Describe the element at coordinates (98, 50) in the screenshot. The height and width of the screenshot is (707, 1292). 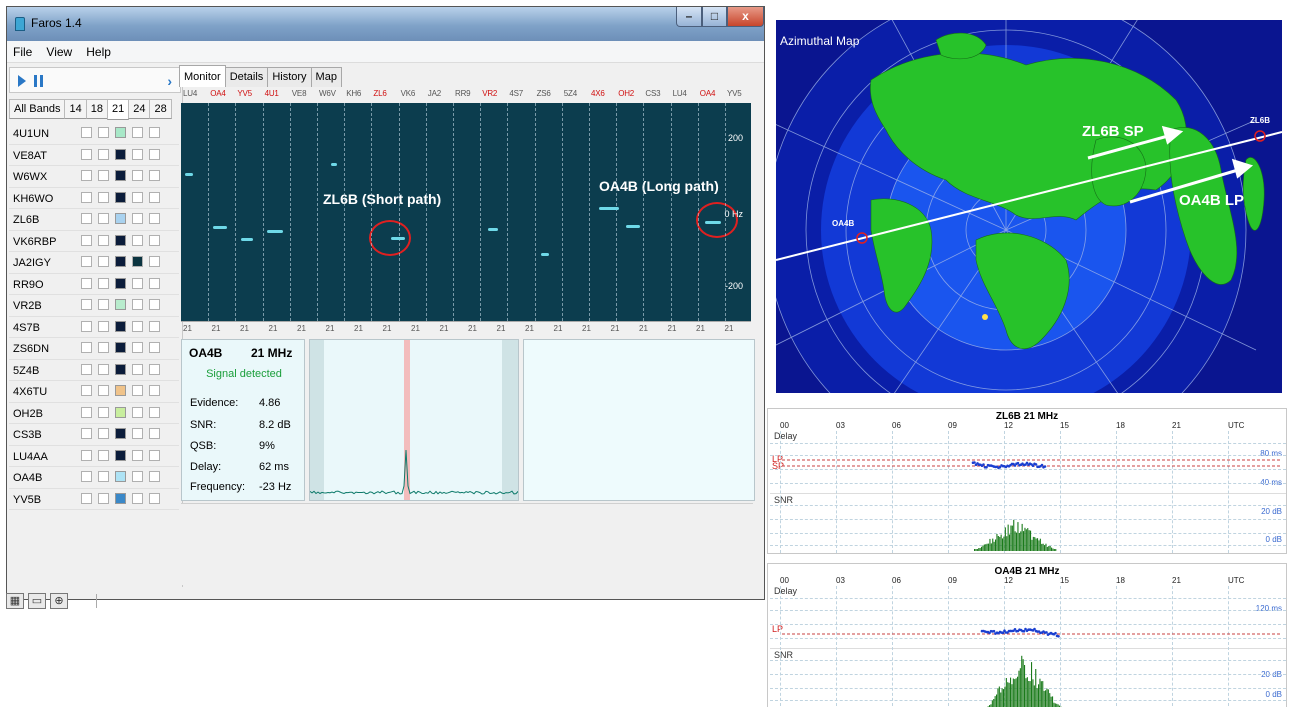
I see `menu-help: Help` at that location.